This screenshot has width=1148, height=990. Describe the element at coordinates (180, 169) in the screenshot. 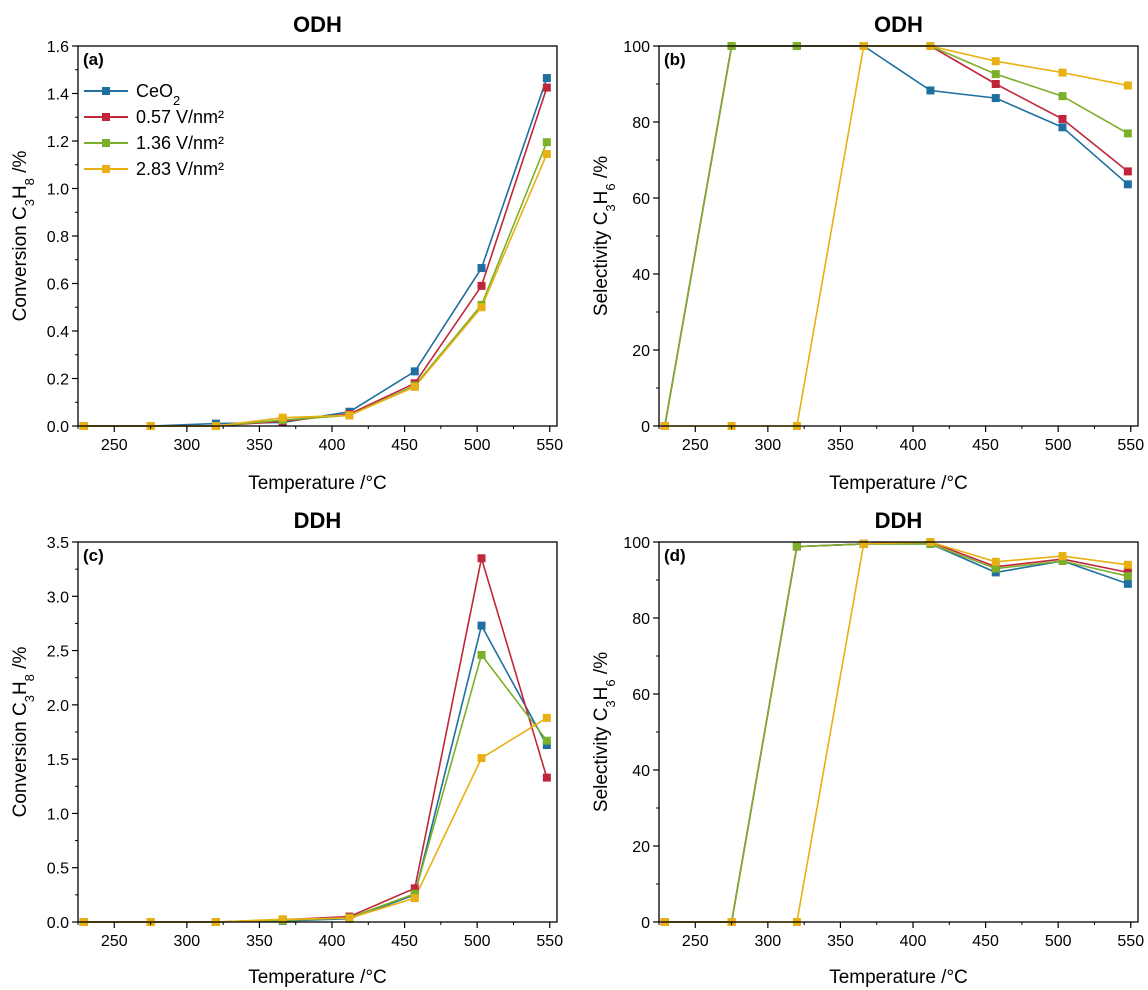

I see `legend-entry: 2.83 V/nm²` at that location.